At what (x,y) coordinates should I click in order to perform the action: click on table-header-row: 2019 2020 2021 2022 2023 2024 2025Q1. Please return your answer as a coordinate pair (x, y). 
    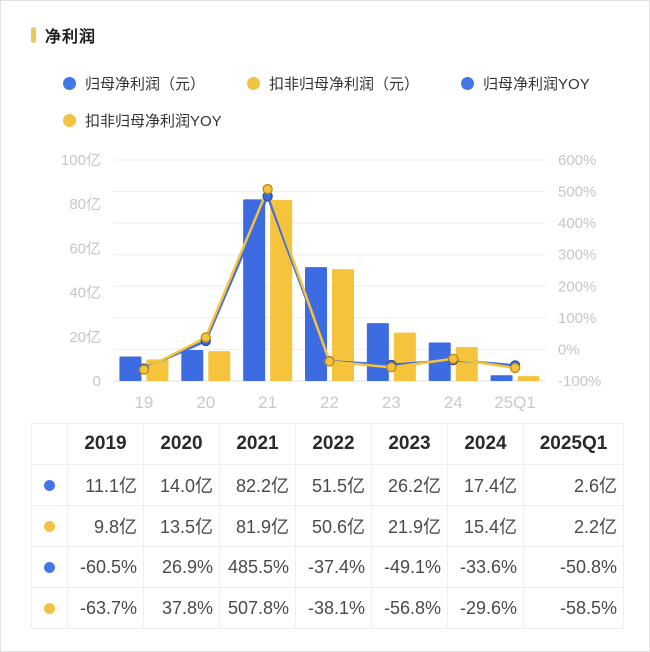
    Looking at the image, I should click on (327, 444).